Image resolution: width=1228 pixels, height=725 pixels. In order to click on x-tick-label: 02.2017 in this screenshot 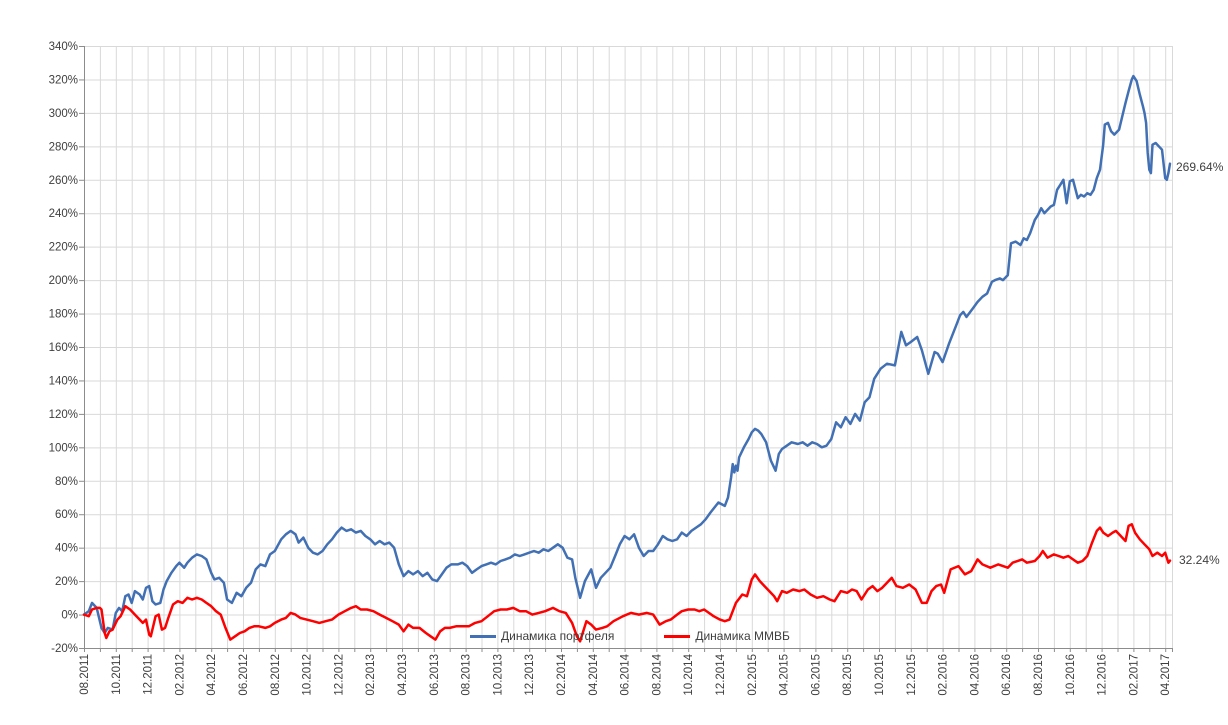, I will do `click(1134, 675)`.